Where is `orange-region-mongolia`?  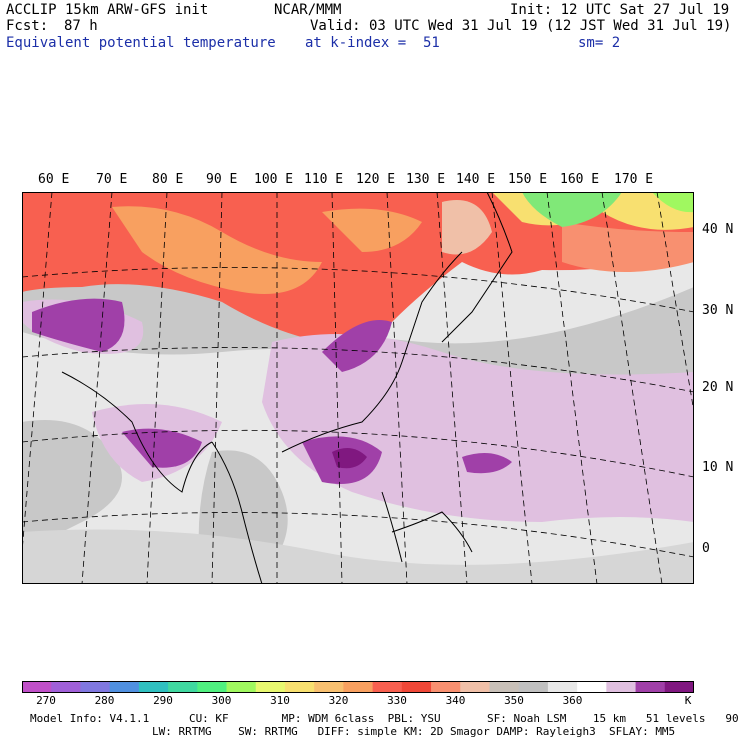
orange-region-mongolia is located at coordinates (372, 230).